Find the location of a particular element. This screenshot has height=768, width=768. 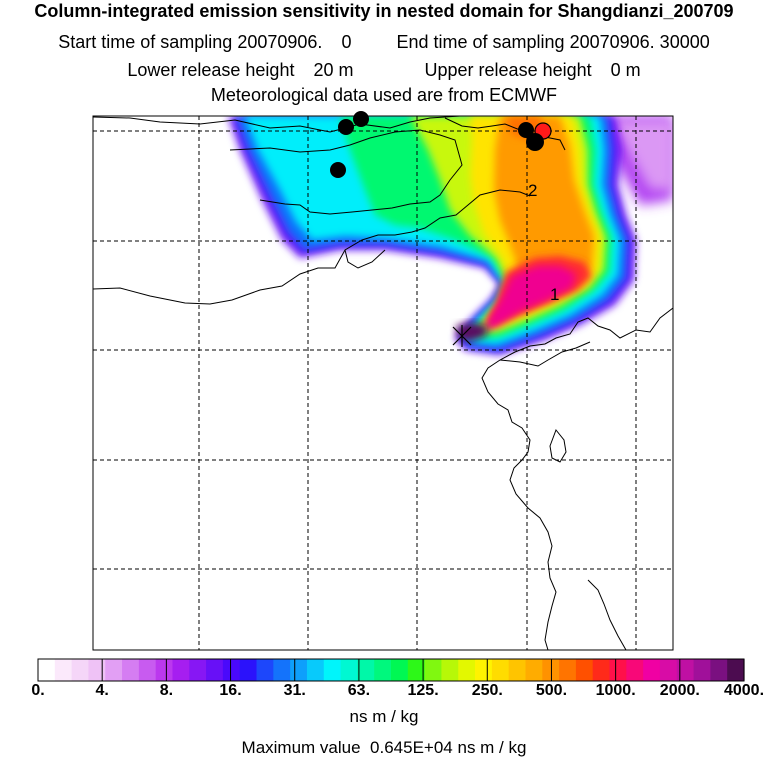

colorbar-frame is located at coordinates (391, 670).